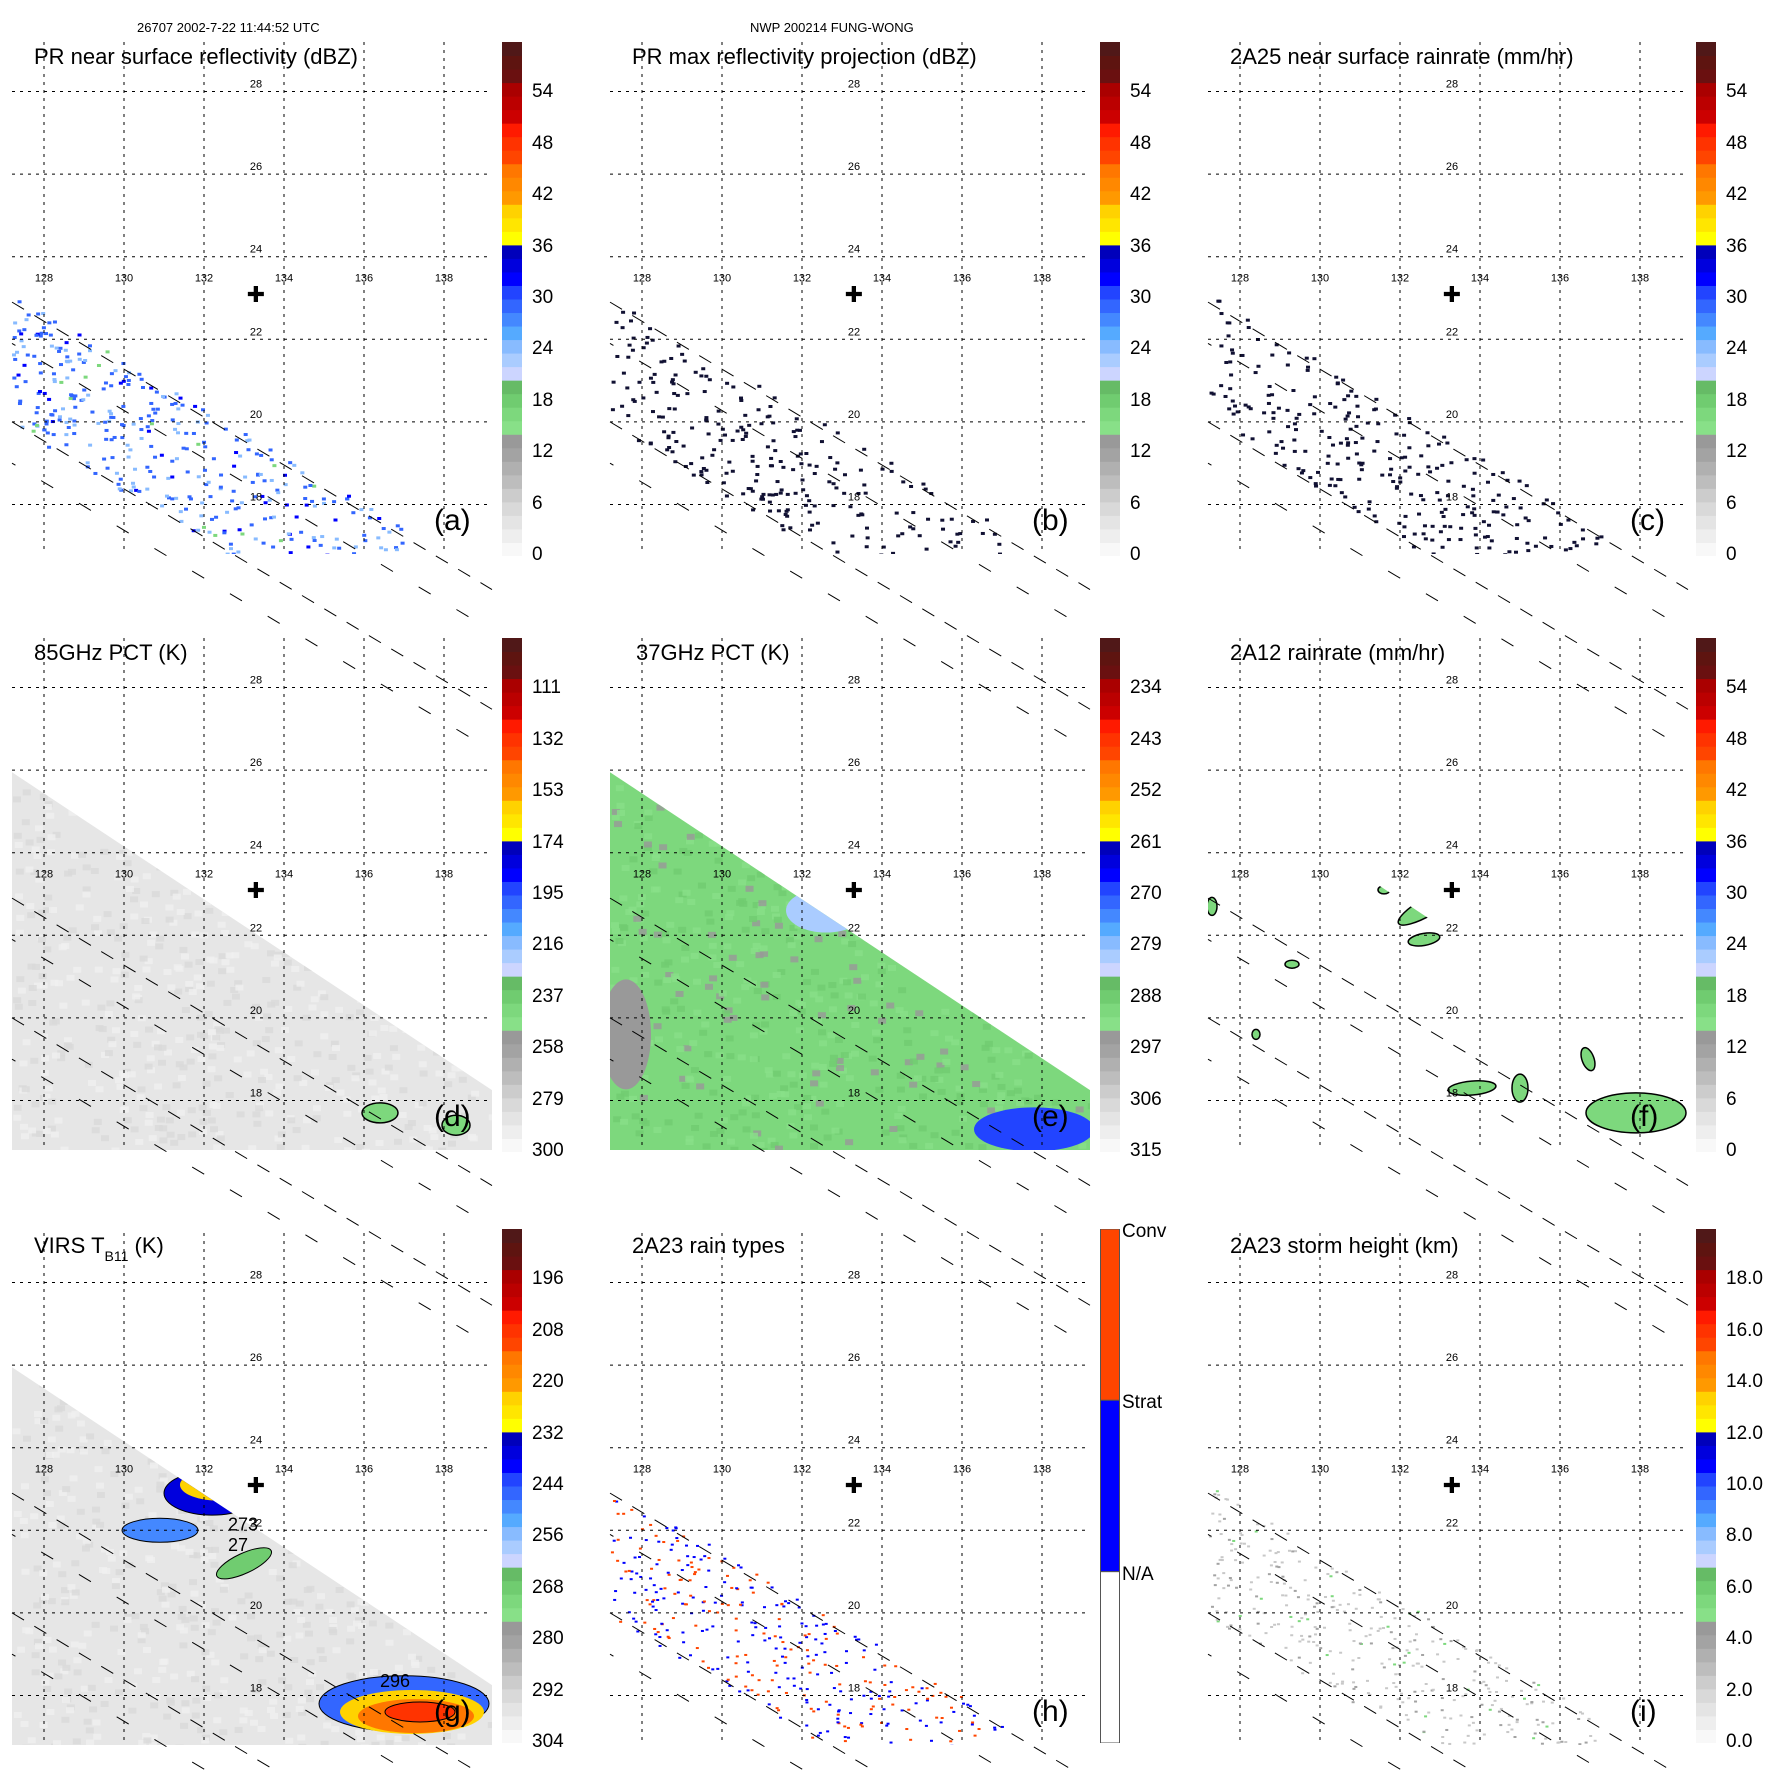 The width and height of the screenshot is (1771, 1771). What do you see at coordinates (1141, 143) in the screenshot?
I see `colorbar-tick-label: 48` at bounding box center [1141, 143].